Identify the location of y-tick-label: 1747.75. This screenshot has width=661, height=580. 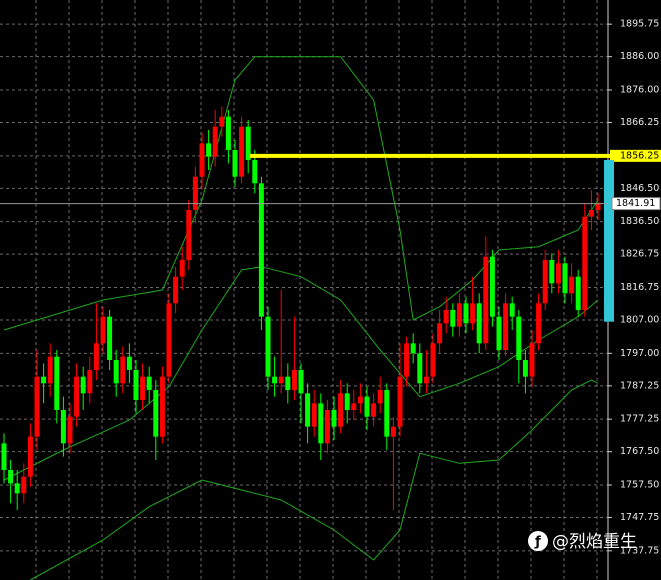
(639, 517).